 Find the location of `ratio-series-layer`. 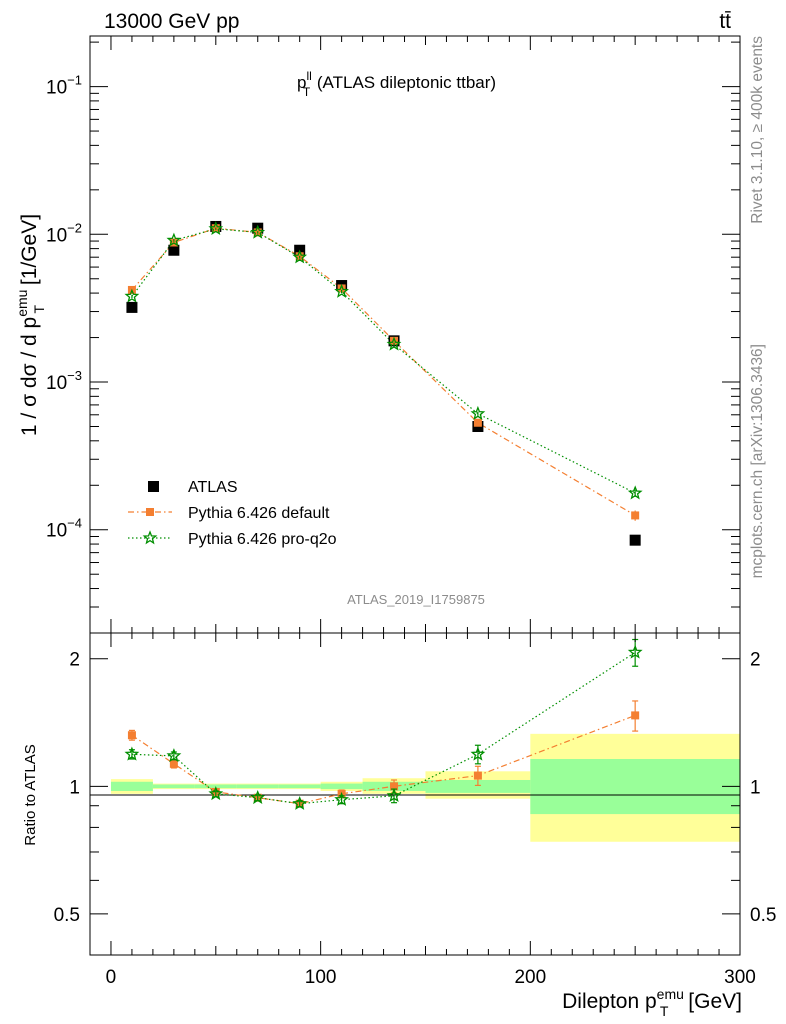

ratio-series-layer is located at coordinates (383, 724).